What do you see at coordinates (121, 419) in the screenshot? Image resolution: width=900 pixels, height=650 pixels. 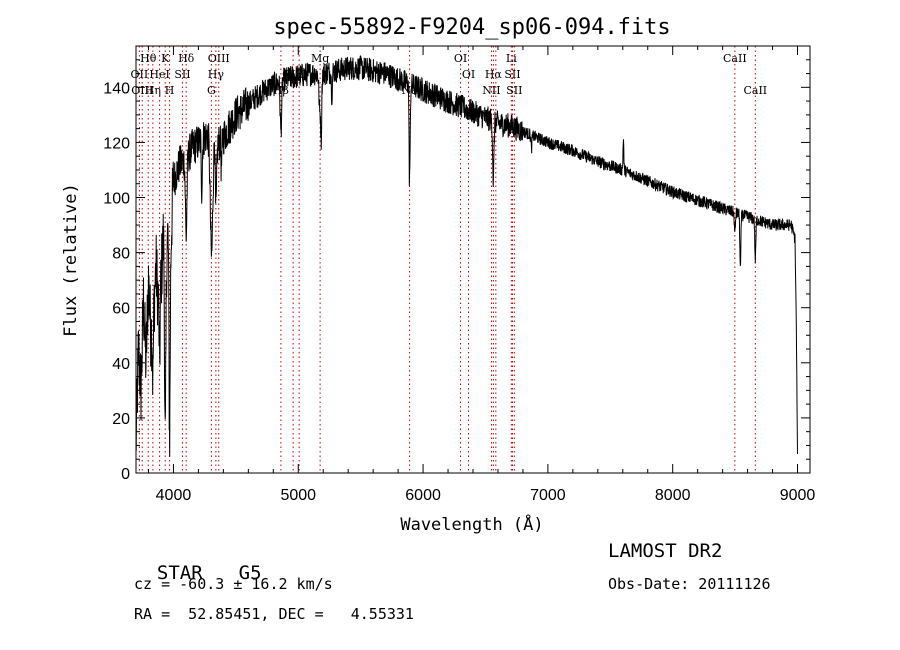 I see `y-tick-label: 20` at bounding box center [121, 419].